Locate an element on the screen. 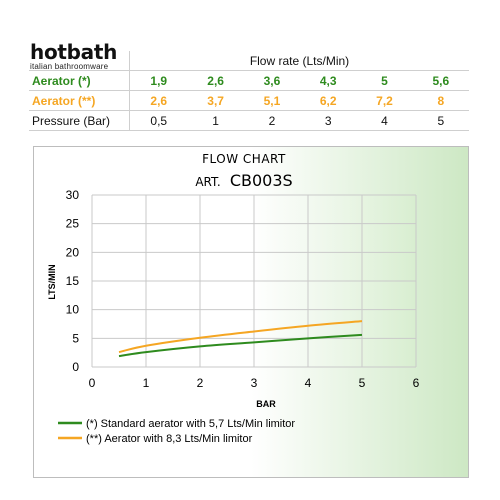 The image size is (500, 500). x-axis-label: BAR is located at coordinates (266, 404).